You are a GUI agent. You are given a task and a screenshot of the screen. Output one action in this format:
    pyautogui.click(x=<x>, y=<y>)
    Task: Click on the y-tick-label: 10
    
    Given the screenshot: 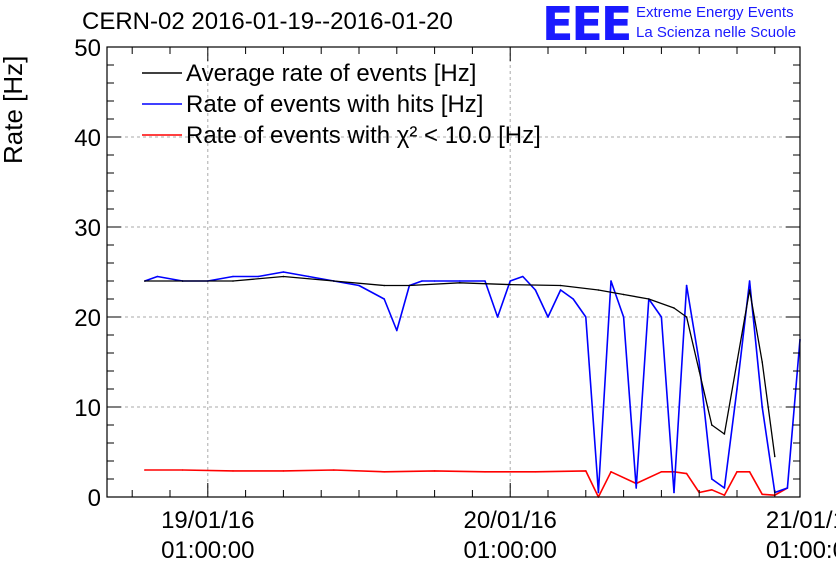 What is the action you would take?
    pyautogui.click(x=87, y=408)
    